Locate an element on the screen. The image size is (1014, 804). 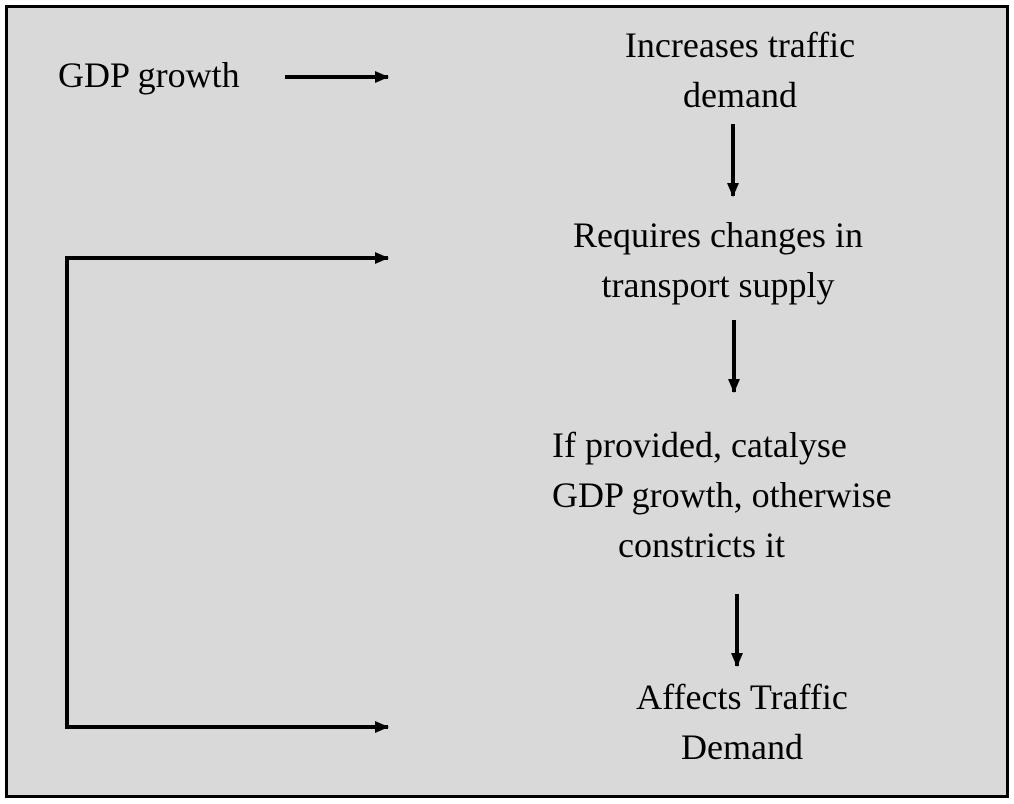
node-if-provided-line-1: If provided, catalyse is located at coordinates (699, 445).